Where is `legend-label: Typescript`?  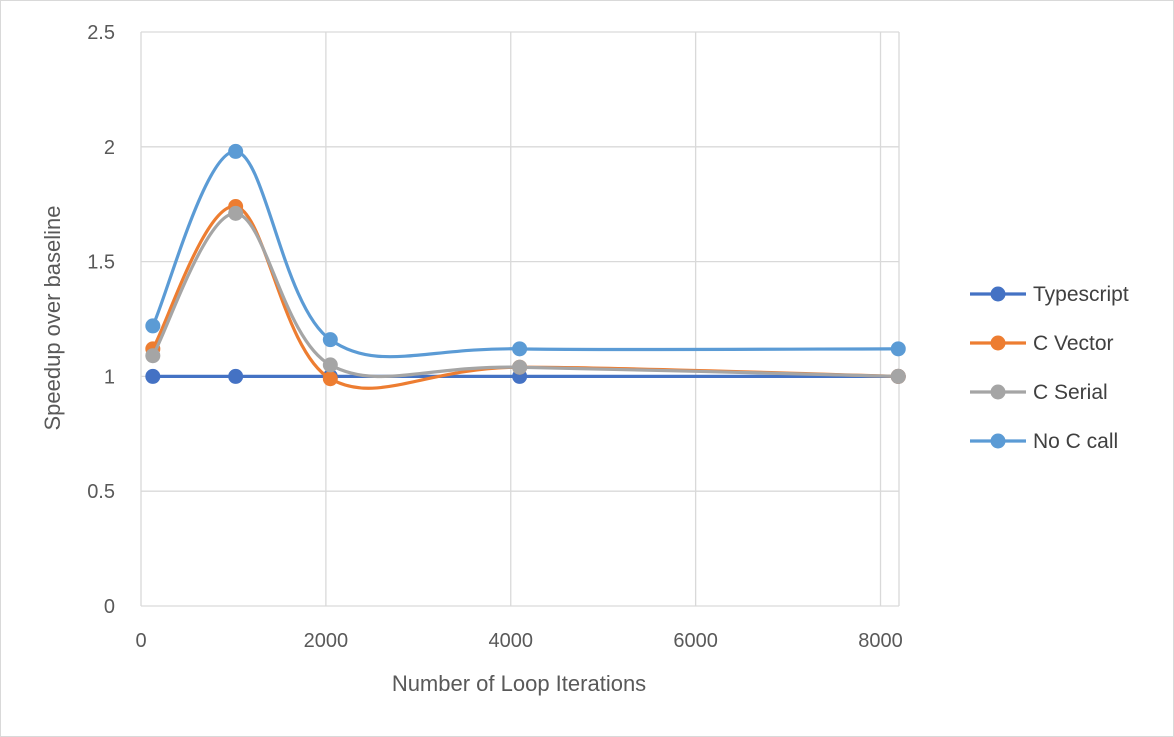
legend-label: Typescript is located at coordinates (1081, 294).